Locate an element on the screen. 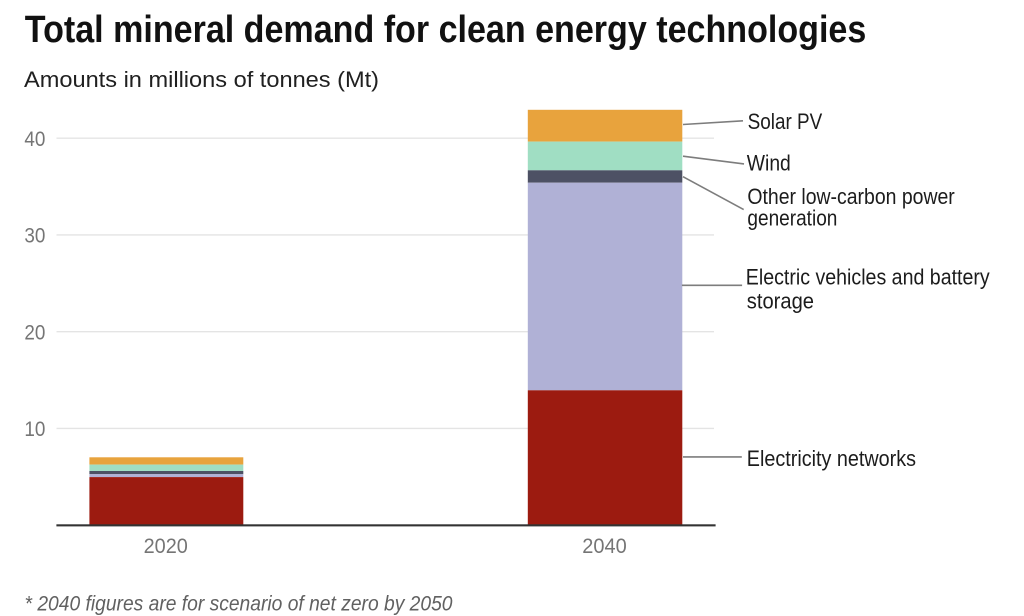 The width and height of the screenshot is (1024, 616). svg-text: 2020 is located at coordinates (166, 545).